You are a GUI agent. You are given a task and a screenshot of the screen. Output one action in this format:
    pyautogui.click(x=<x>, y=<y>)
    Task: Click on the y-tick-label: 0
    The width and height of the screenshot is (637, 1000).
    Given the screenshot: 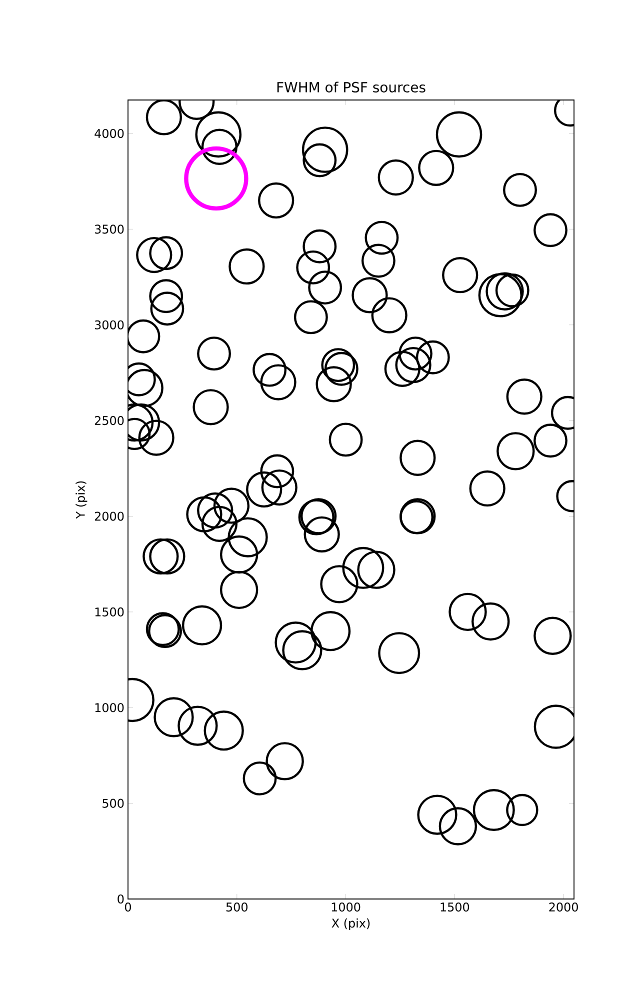 What is the action you would take?
    pyautogui.click(x=121, y=899)
    